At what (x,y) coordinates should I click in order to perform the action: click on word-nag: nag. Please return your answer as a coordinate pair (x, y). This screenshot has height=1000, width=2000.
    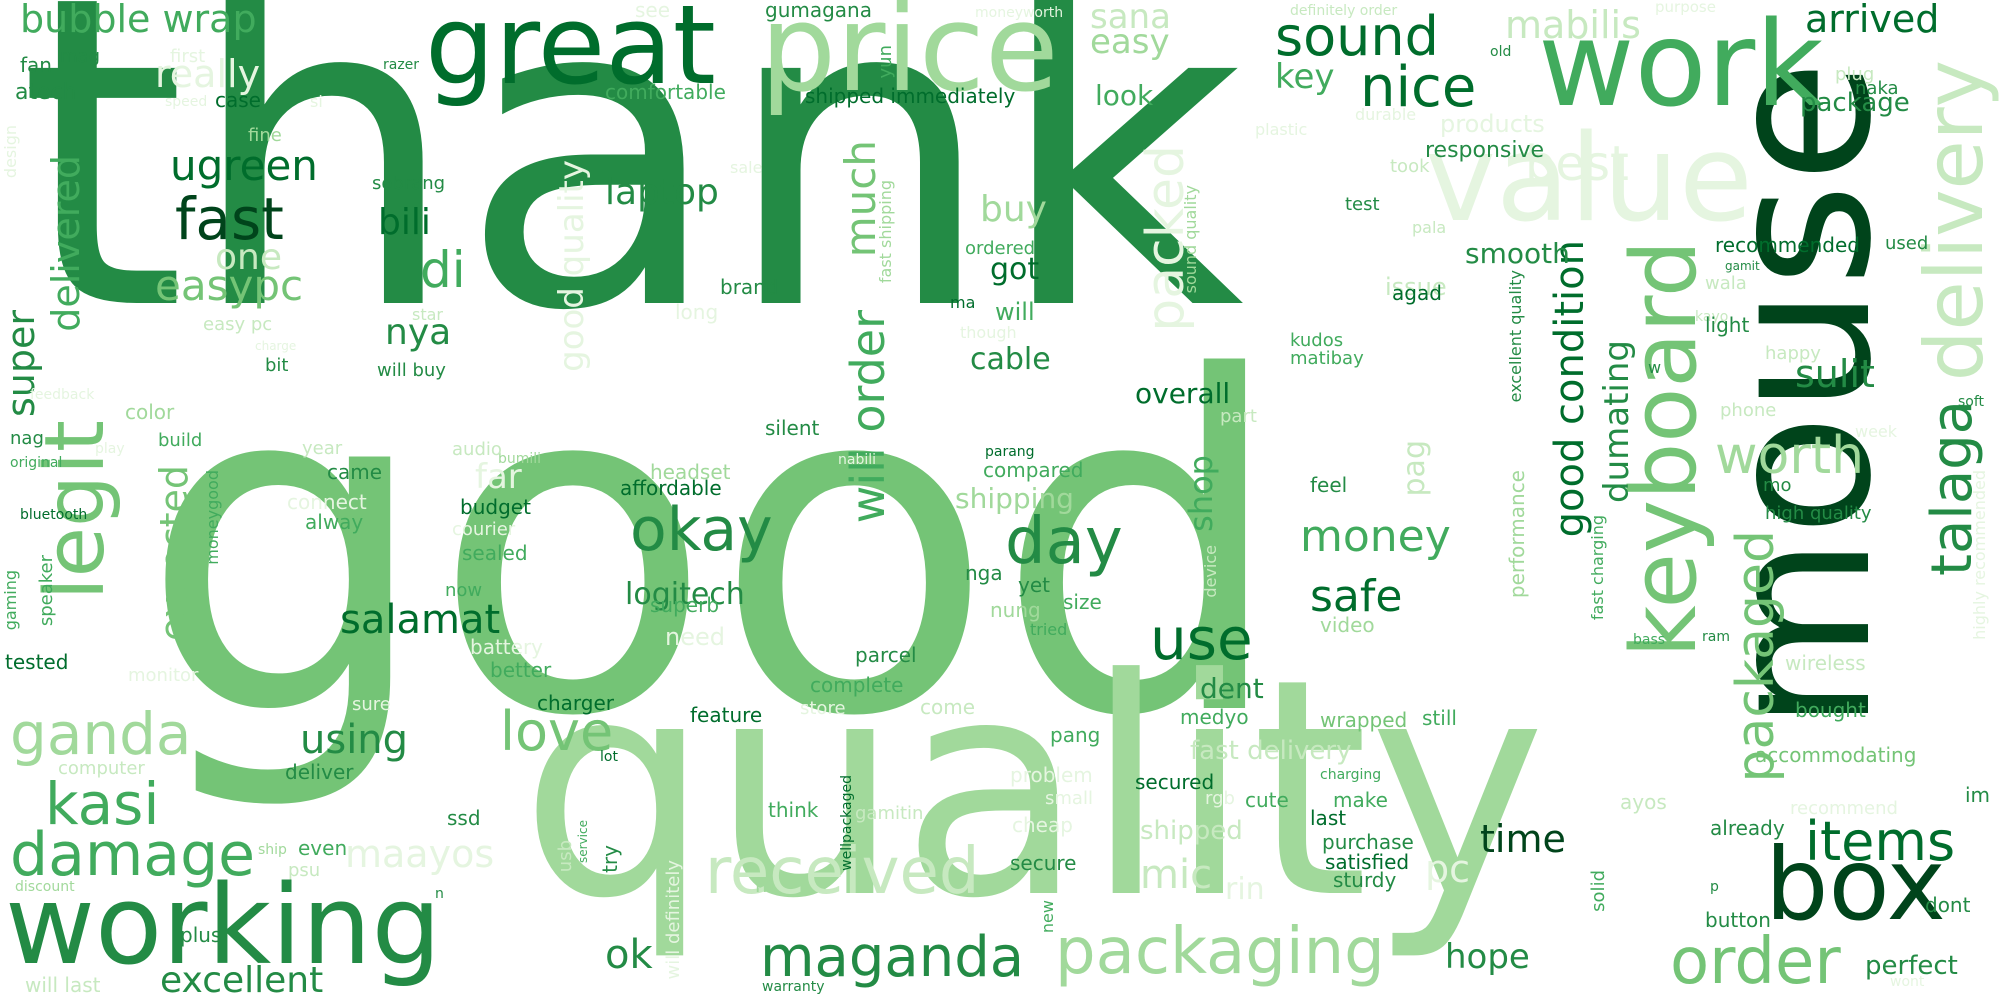
    Looking at the image, I should click on (27, 438).